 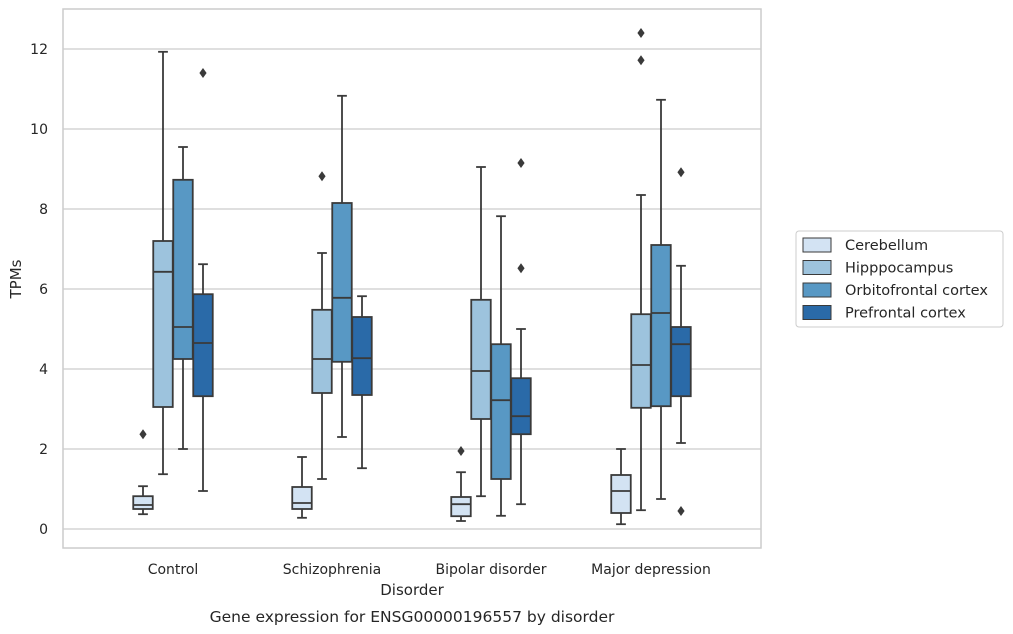 What do you see at coordinates (203, 280) in the screenshot?
I see `box-prefrontal-cortex-control` at bounding box center [203, 280].